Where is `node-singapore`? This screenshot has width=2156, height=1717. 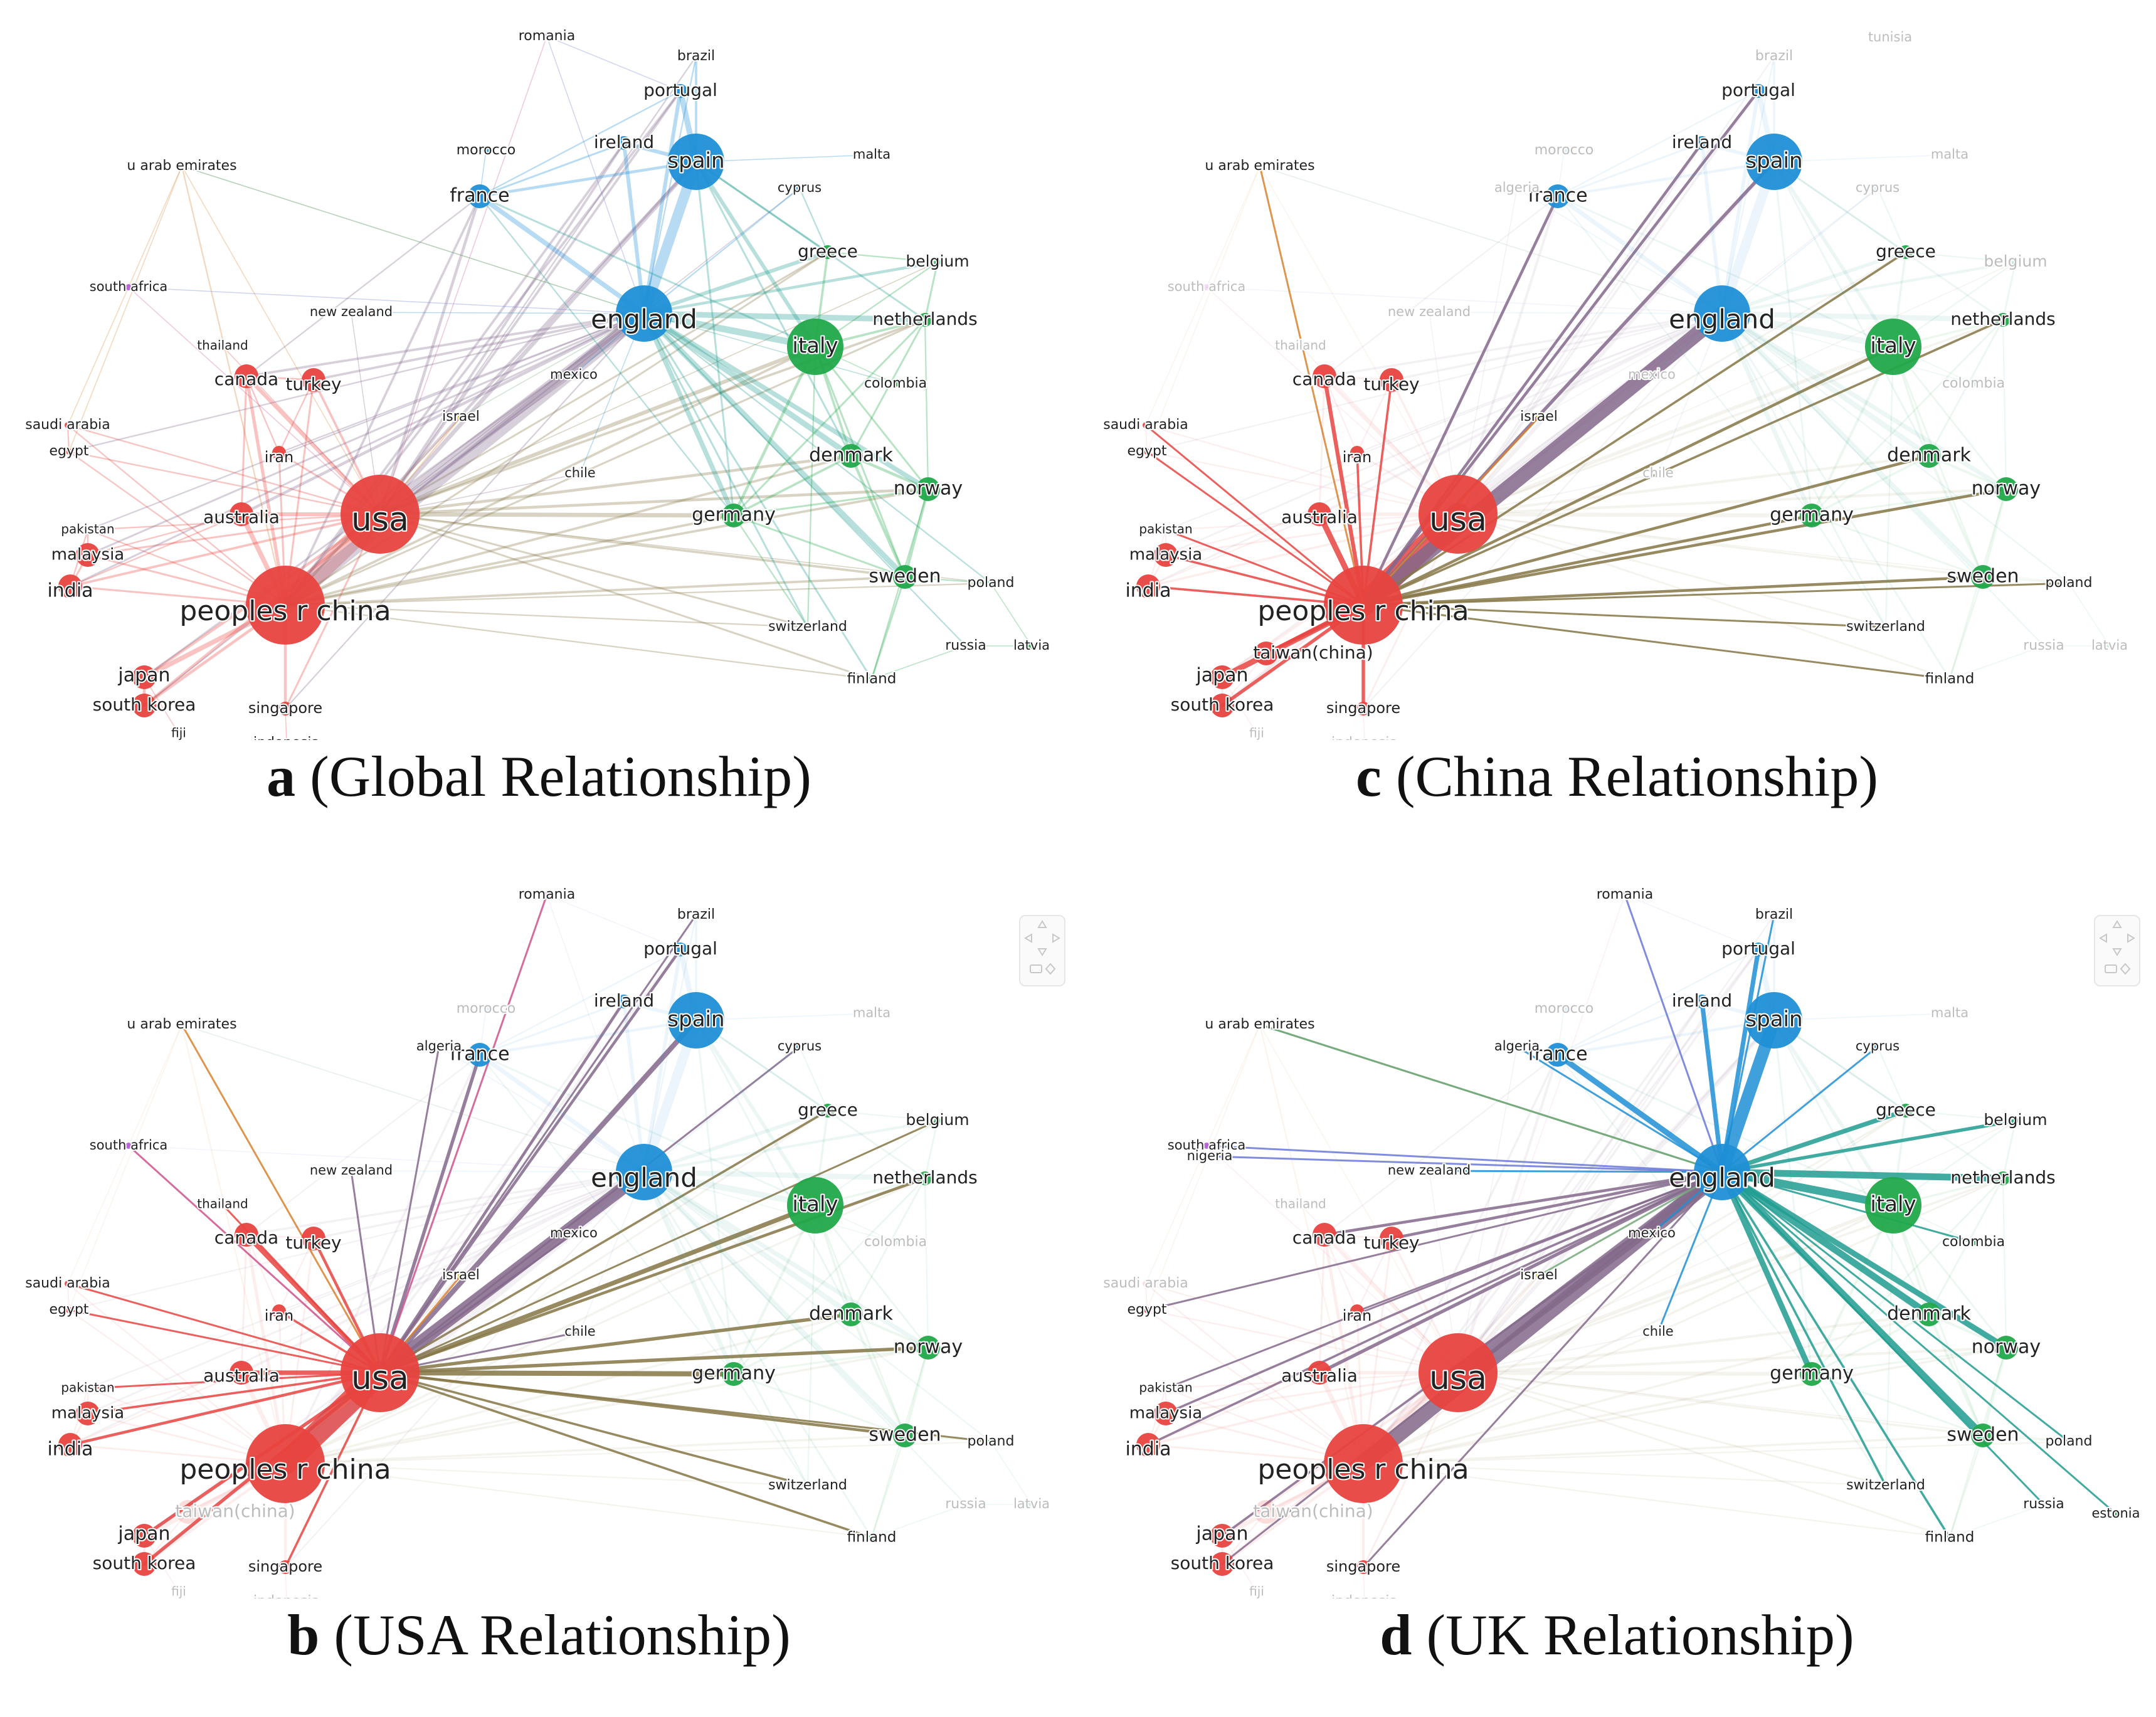
node-singapore is located at coordinates (1363, 709).